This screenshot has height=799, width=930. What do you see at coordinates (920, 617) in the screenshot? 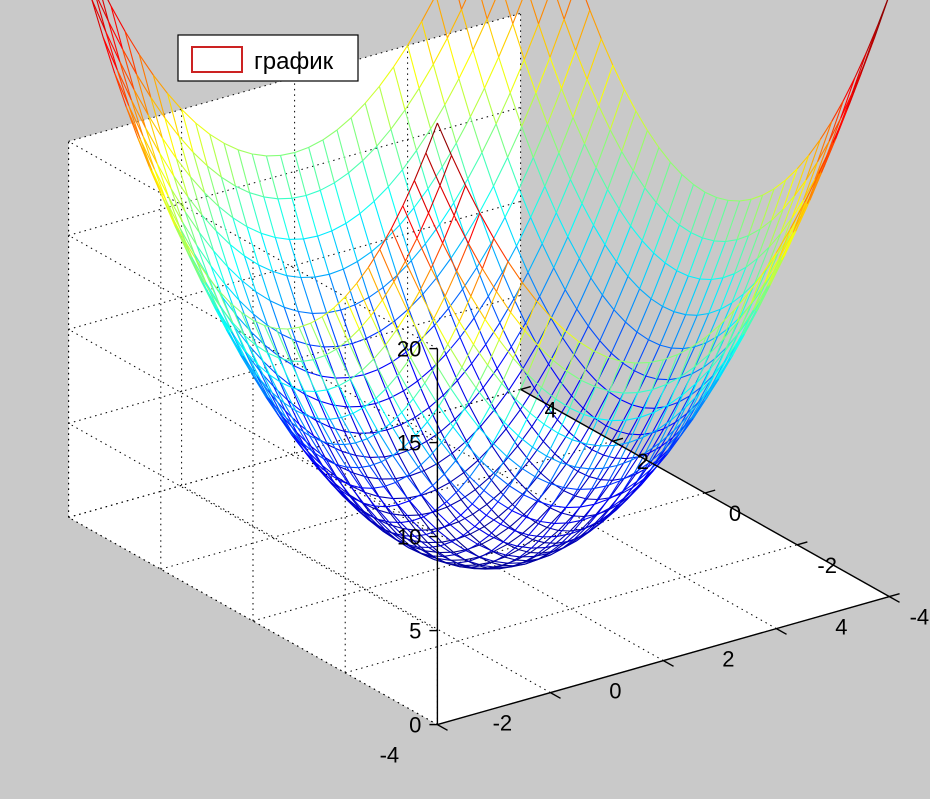
I see `y-tick-label: -4` at bounding box center [920, 617].